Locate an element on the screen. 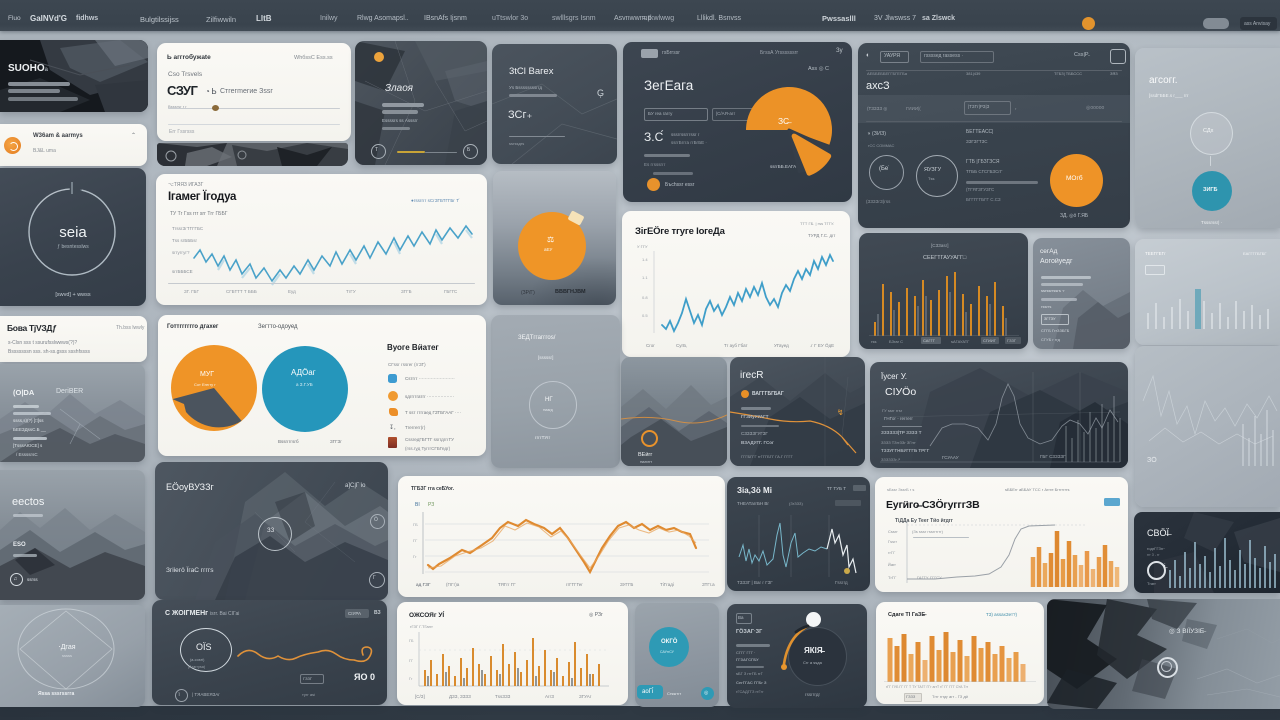 The width and height of the screenshot is (1280, 720). svg-text: 1.4 is located at coordinates (645, 259).